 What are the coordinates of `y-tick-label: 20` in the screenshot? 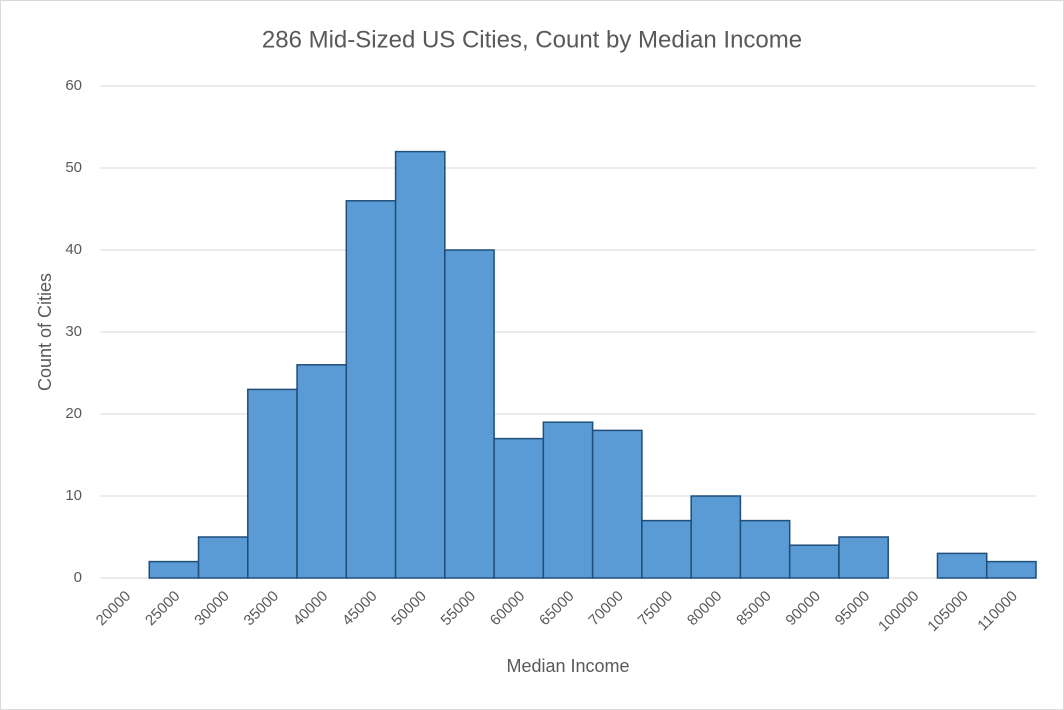 It's located at (73, 413).